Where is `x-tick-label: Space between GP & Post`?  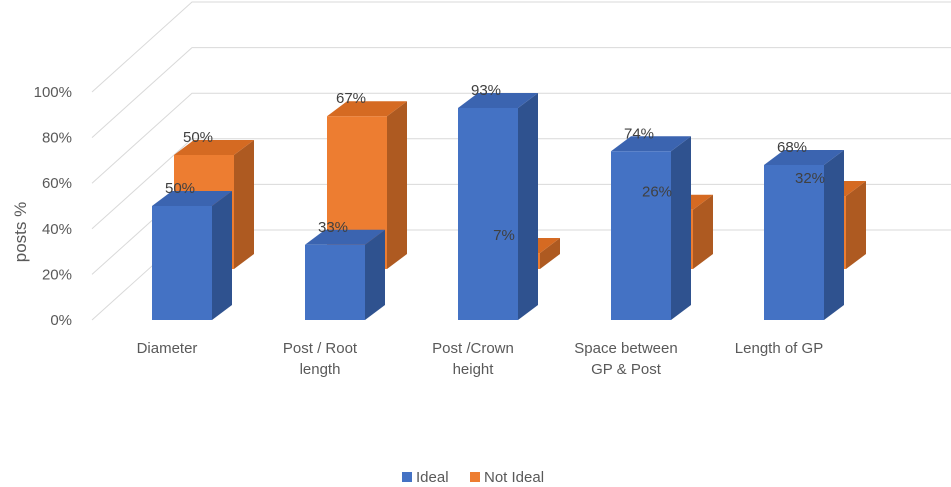
x-tick-label: Space between GP & Post is located at coordinates (625, 359).